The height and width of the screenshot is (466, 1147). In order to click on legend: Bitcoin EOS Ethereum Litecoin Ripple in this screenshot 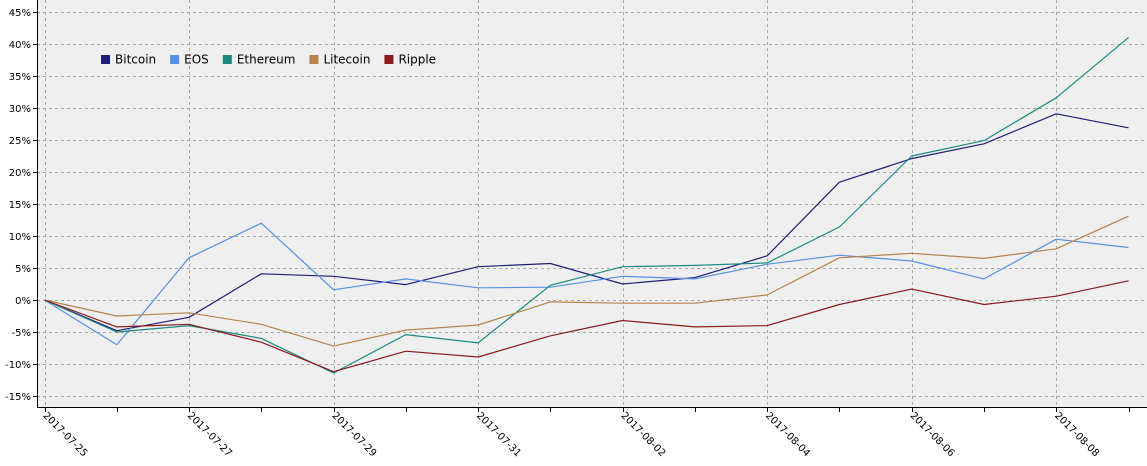, I will do `click(268, 60)`.